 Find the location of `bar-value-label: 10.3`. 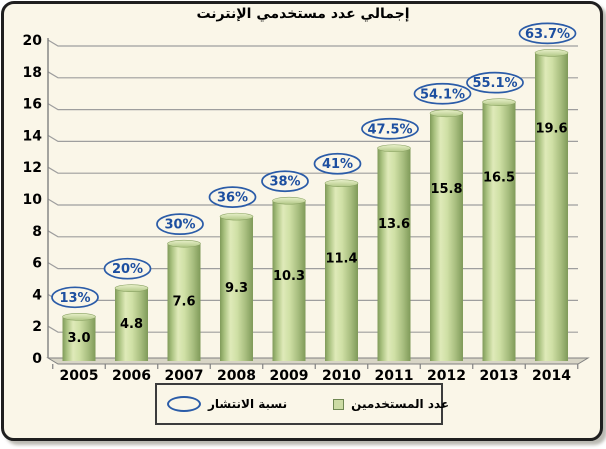

bar-value-label: 10.3 is located at coordinates (289, 276).